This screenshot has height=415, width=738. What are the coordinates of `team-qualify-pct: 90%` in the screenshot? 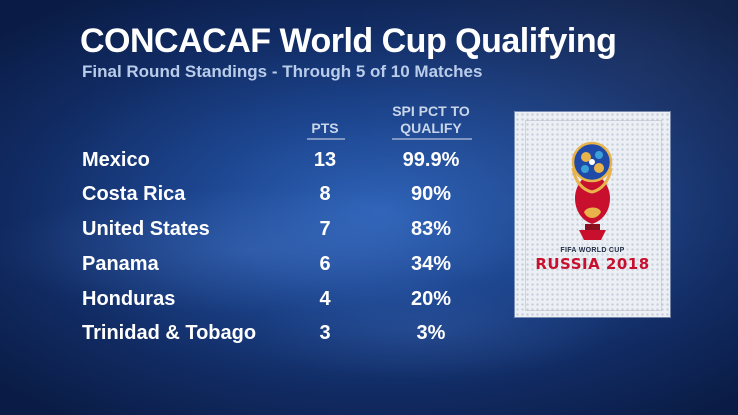 It's located at (431, 194).